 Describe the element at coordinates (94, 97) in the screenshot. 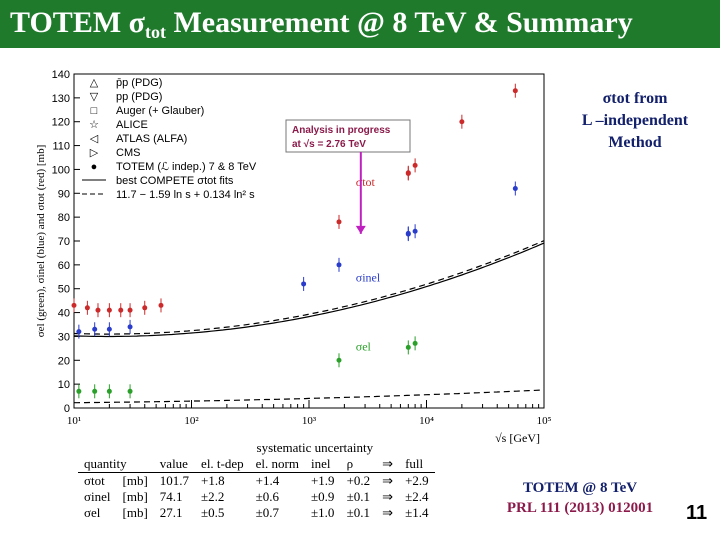

I see `legend-symbol: ▽` at that location.